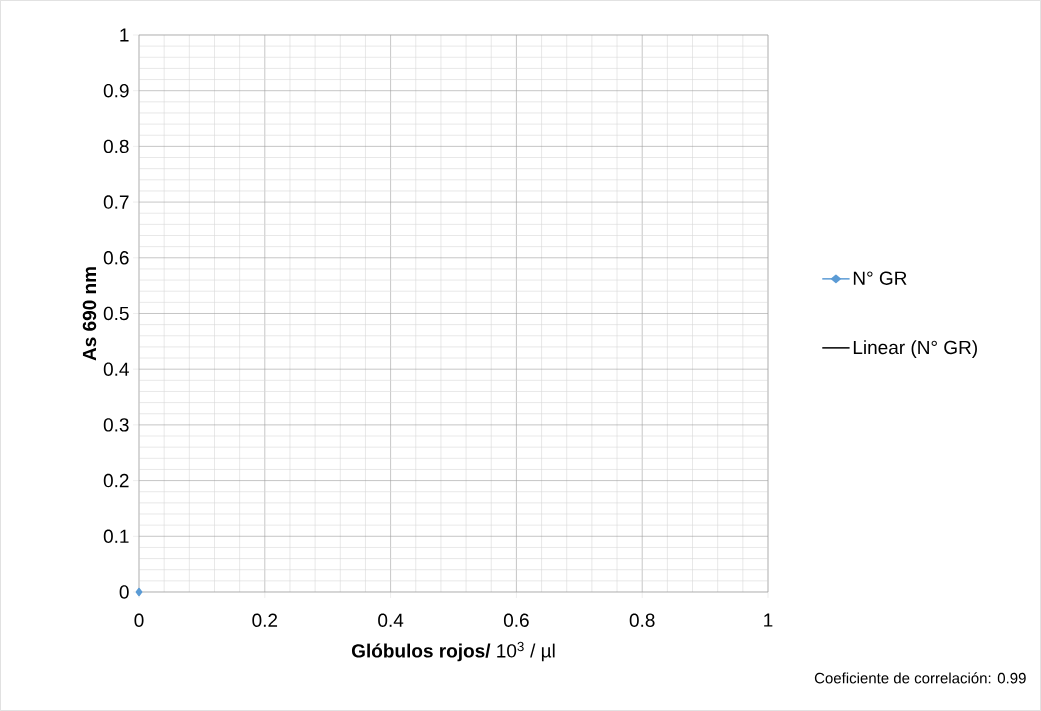 Image resolution: width=1041 pixels, height=711 pixels. What do you see at coordinates (116, 536) in the screenshot?
I see `y-tick-label: 0.1` at bounding box center [116, 536].